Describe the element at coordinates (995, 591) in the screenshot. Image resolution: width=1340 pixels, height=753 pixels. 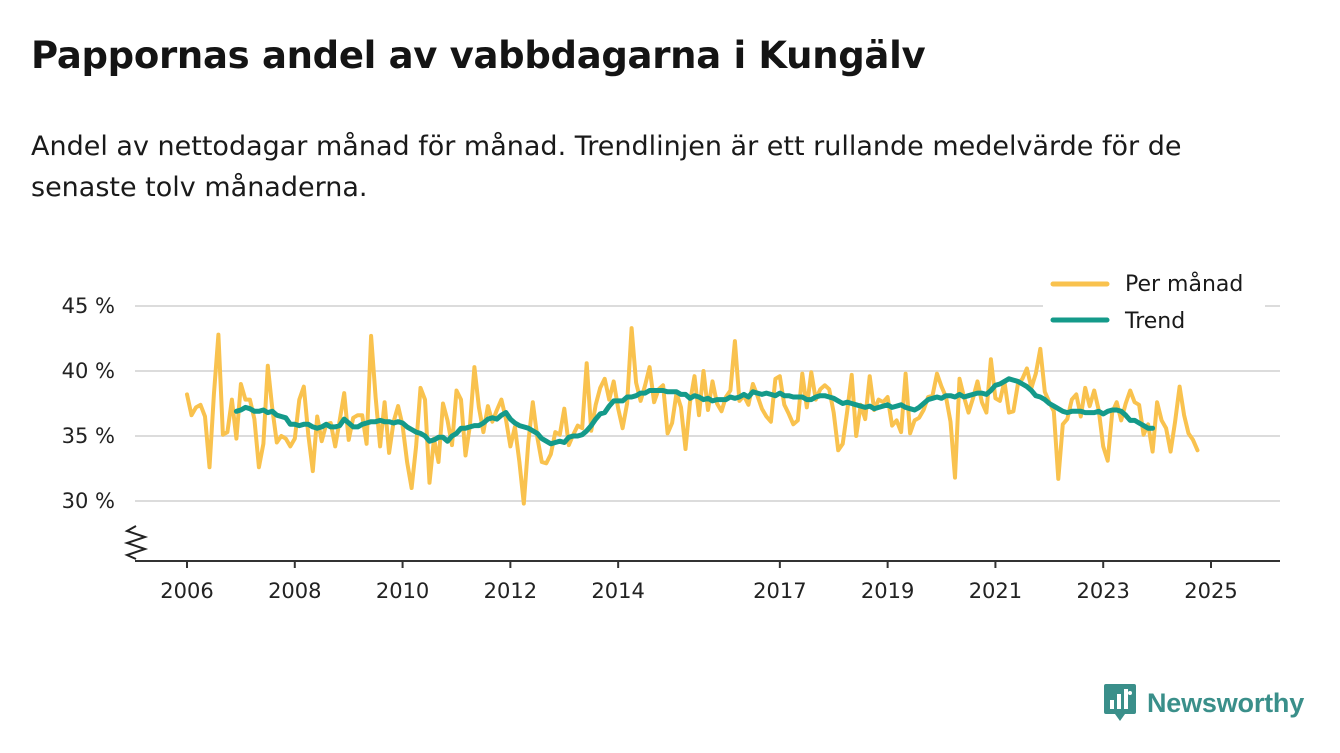
I see `x-tick-label: 2021` at that location.